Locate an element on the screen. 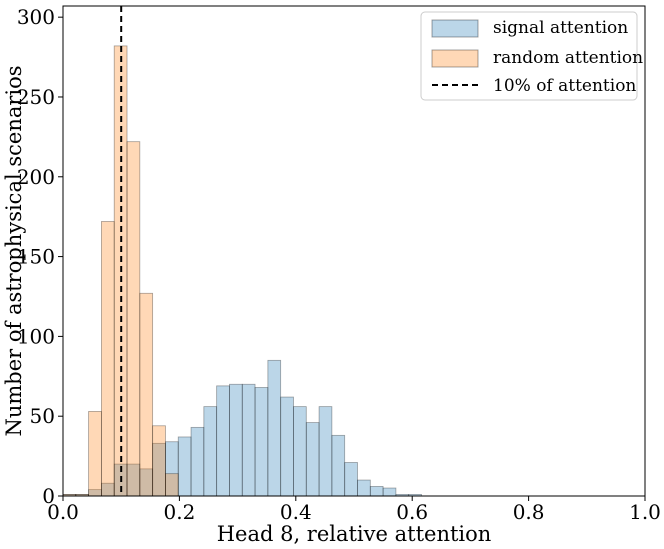 This screenshot has height=549, width=664. legend-swatch-signal is located at coordinates (455, 28).